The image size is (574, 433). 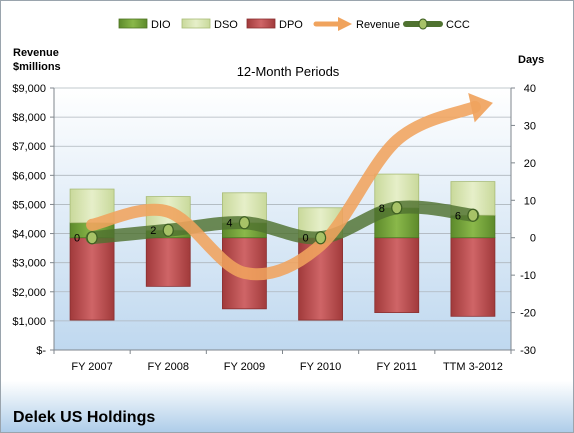 I want to click on x-tick-label: FY 2009, so click(x=244, y=367).